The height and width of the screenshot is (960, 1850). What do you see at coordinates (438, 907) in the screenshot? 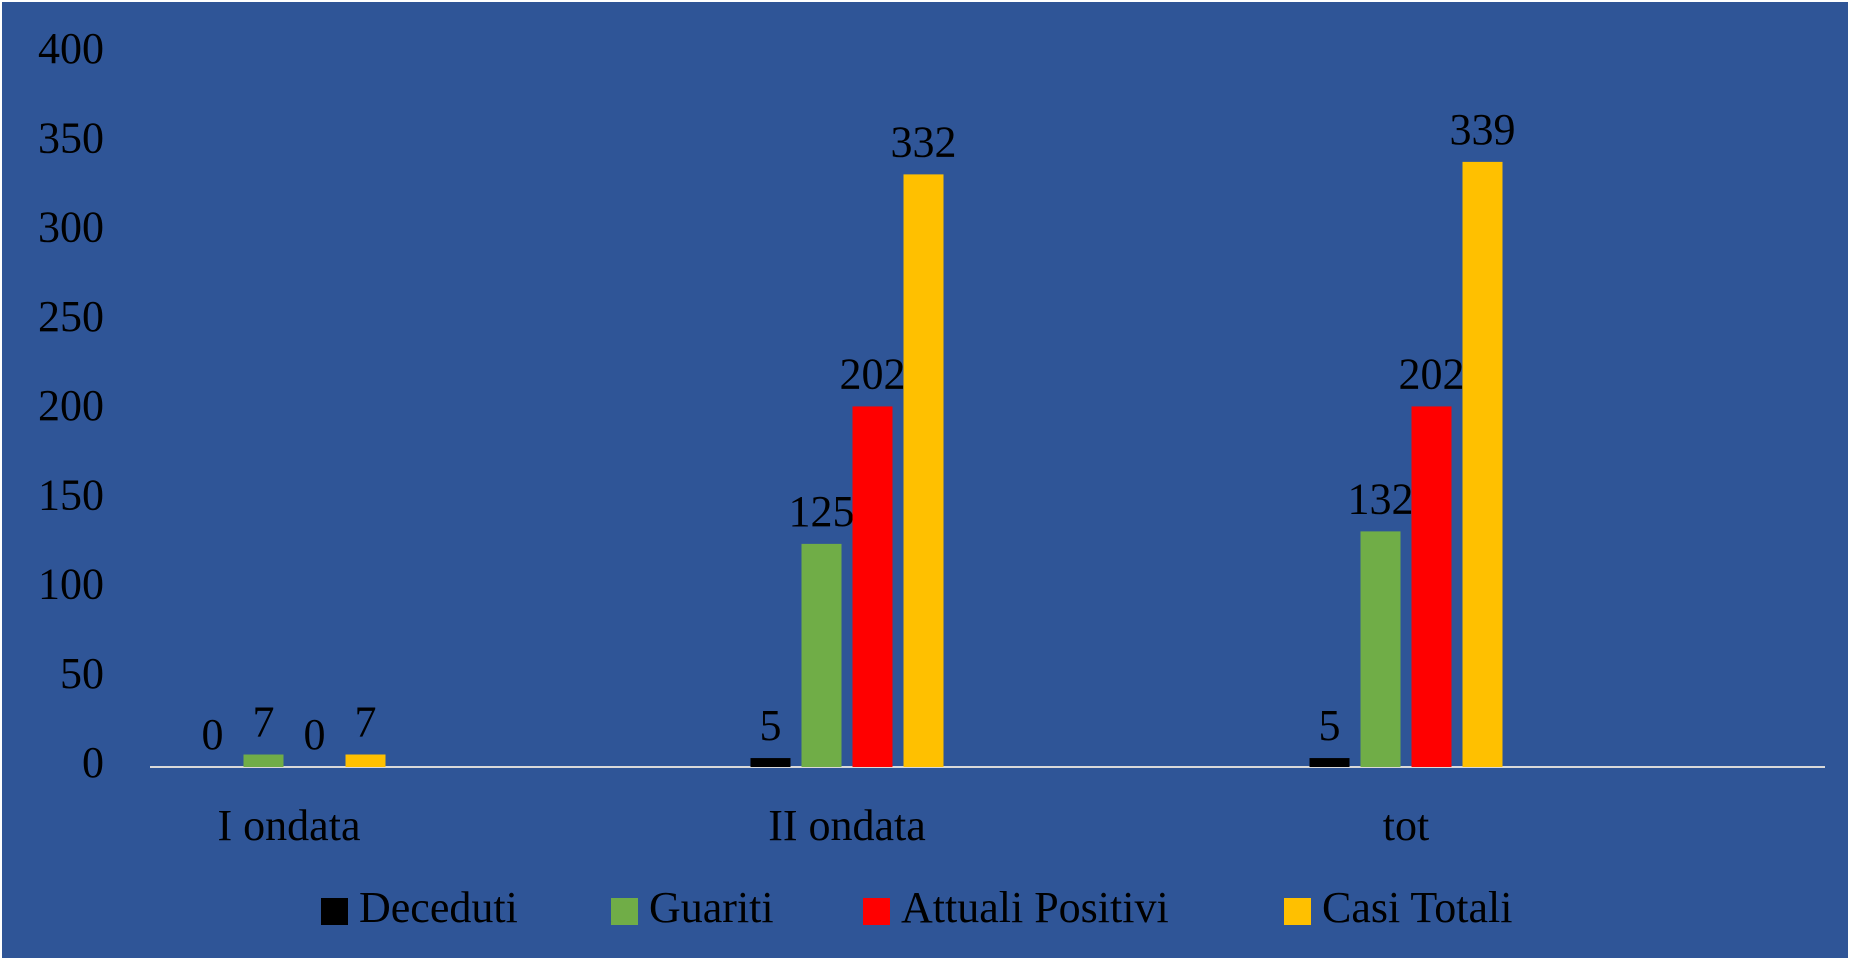
I see `legend-label: Deceduti` at bounding box center [438, 907].